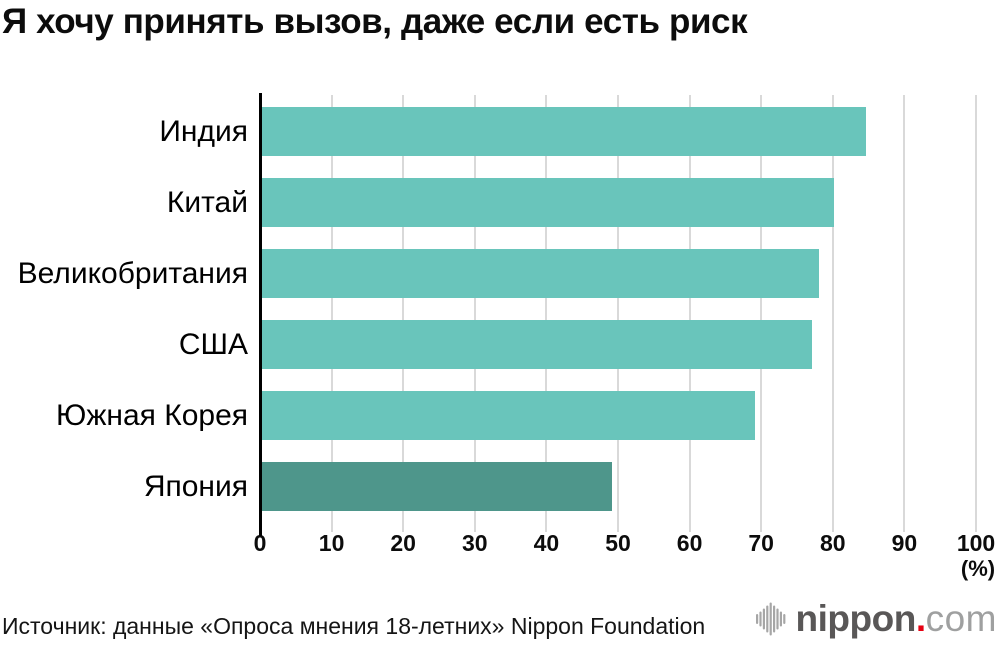 This screenshot has width=1000, height=646. What do you see at coordinates (856, 618) in the screenshot?
I see `logo-name: nippon` at bounding box center [856, 618].